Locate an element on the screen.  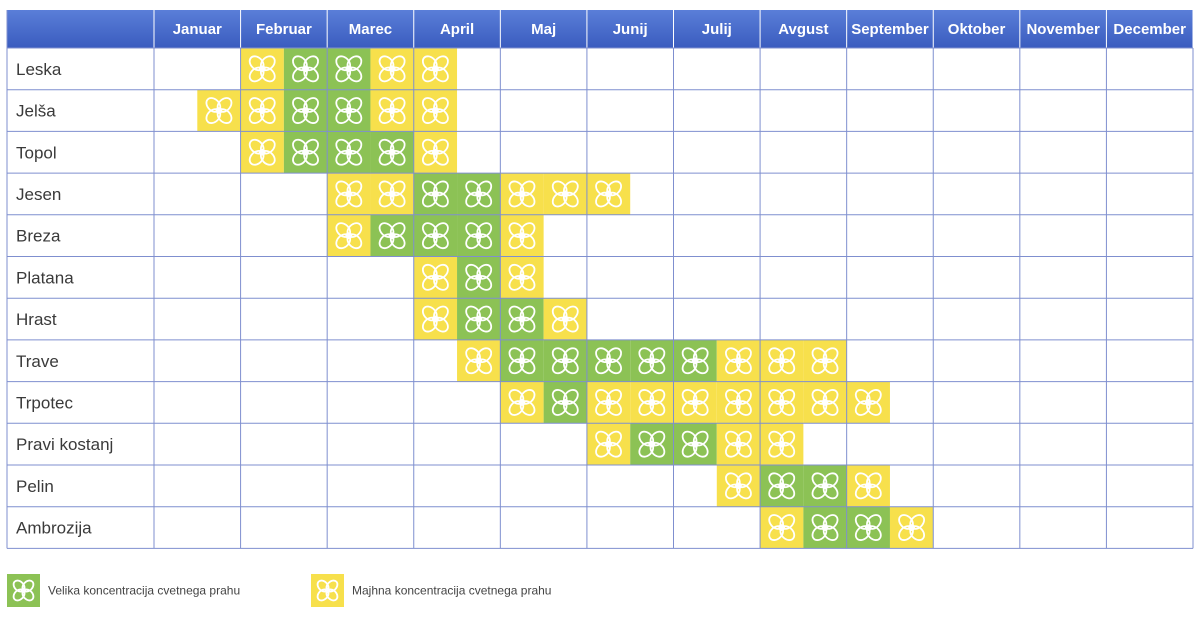
month-label: April is located at coordinates (457, 29).